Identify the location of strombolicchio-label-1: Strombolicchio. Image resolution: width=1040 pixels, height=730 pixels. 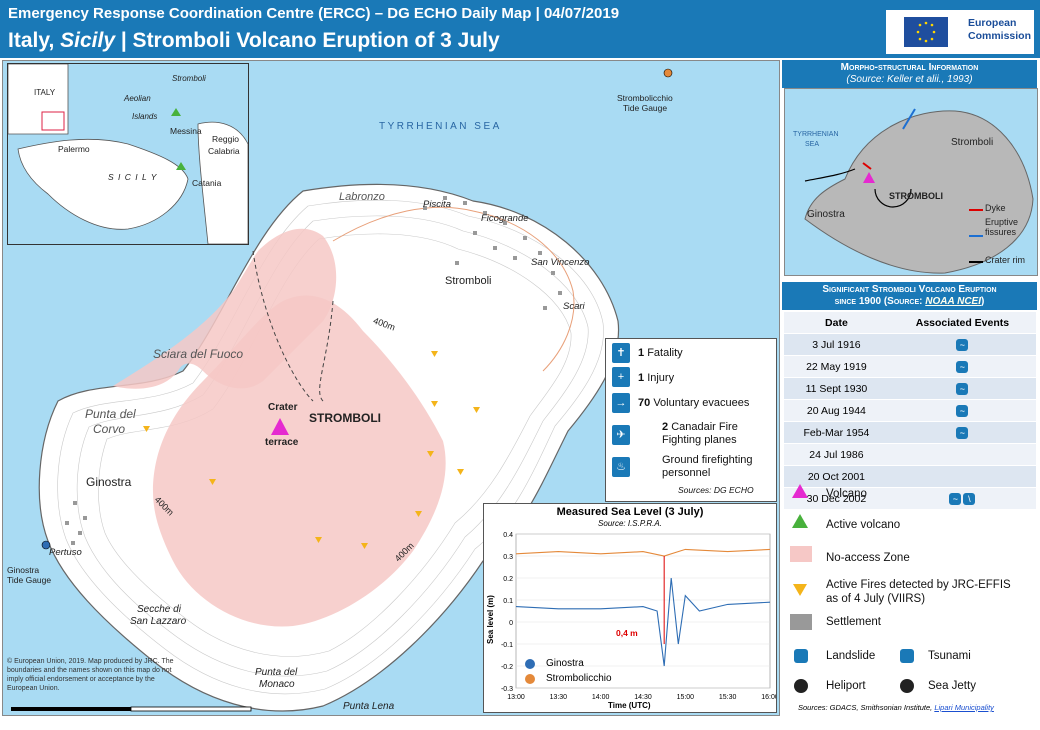
(645, 98).